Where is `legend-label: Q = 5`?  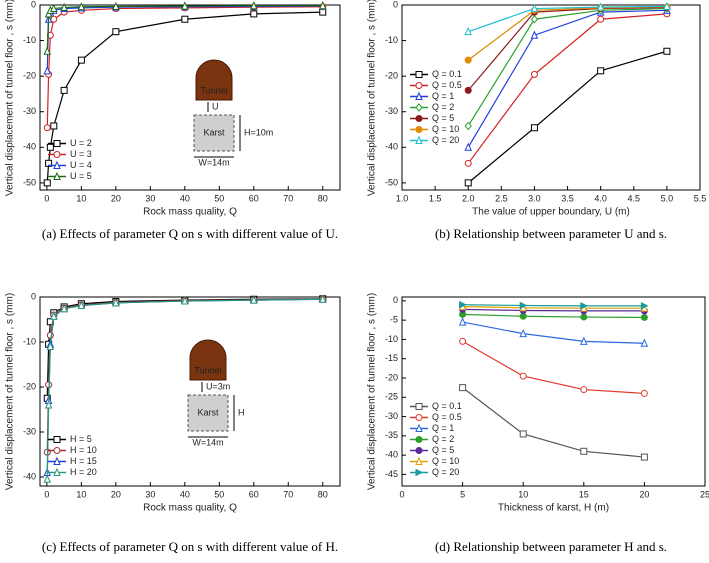 legend-label: Q = 5 is located at coordinates (443, 450).